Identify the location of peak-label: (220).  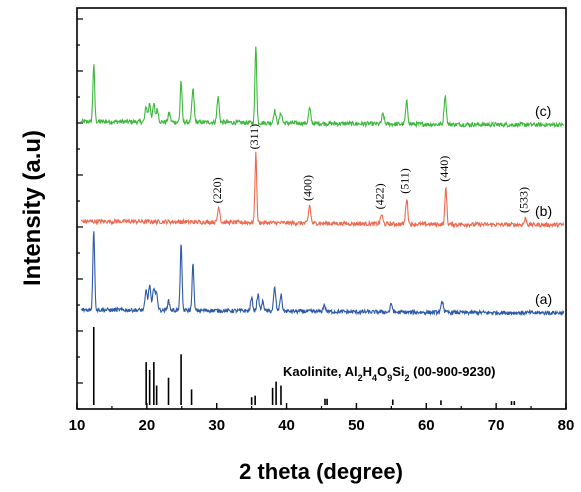
(217, 190).